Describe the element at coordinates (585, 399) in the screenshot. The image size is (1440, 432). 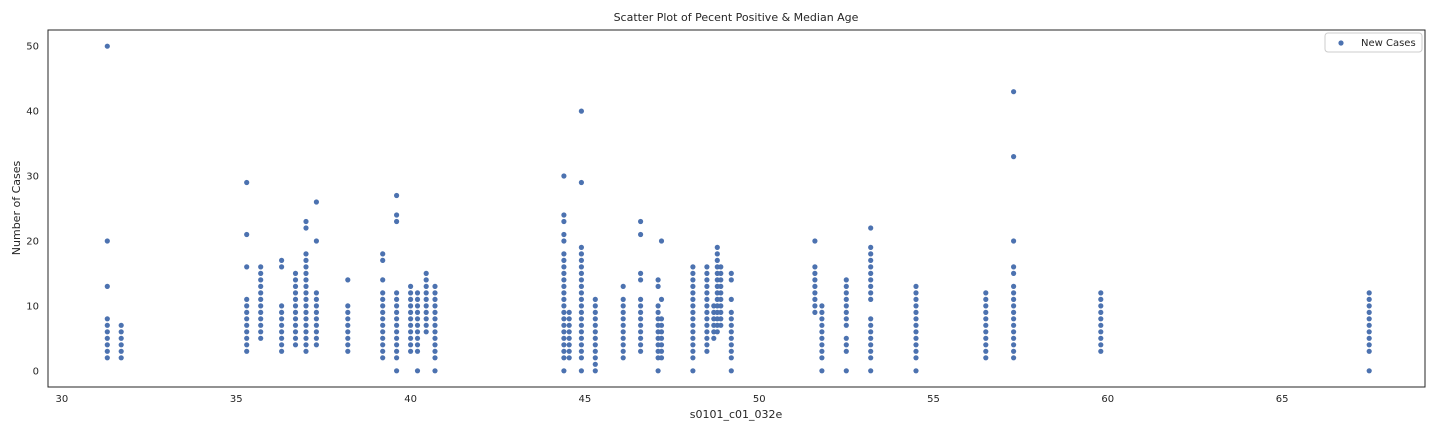
I see `x-tick-label: 45` at that location.